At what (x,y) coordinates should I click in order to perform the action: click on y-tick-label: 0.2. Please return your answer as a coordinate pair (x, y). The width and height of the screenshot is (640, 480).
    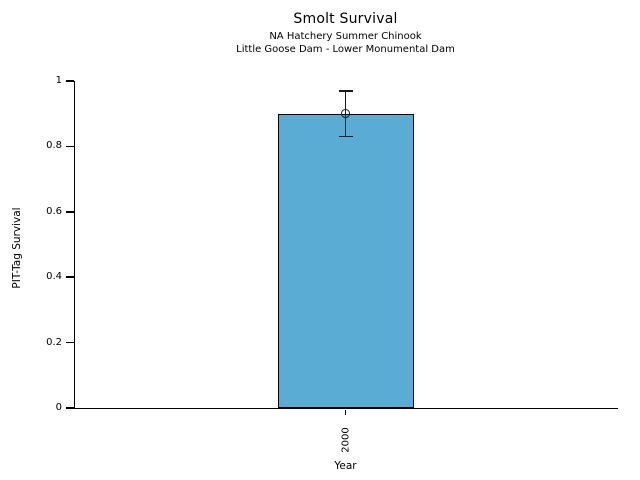
    Looking at the image, I should click on (54, 342).